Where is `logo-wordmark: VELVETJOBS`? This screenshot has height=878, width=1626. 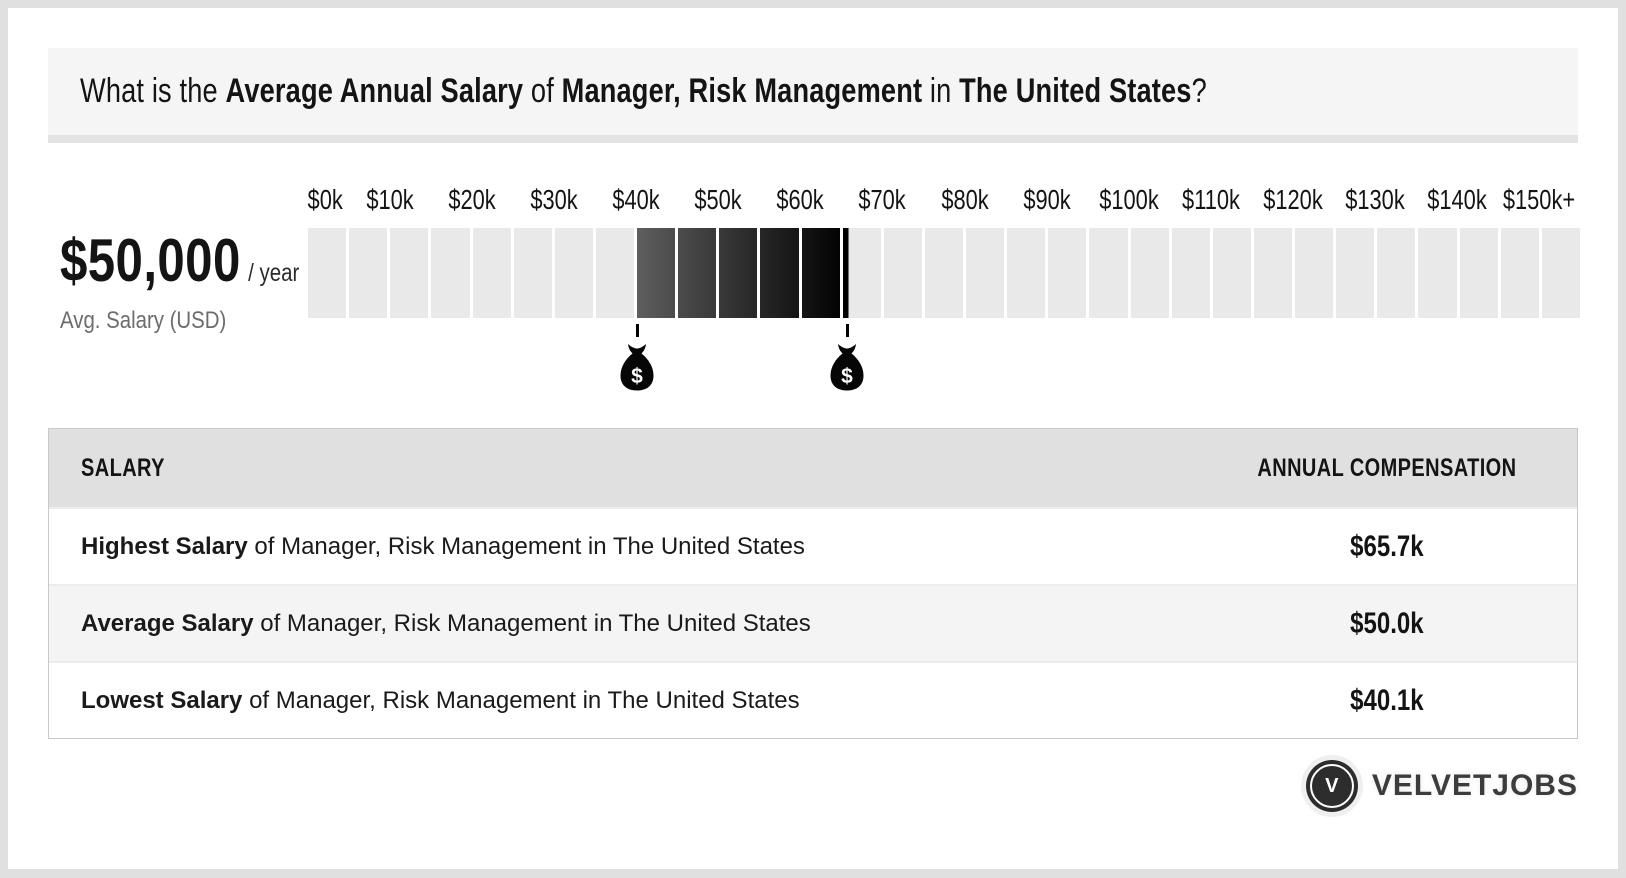 logo-wordmark: VELVETJOBS is located at coordinates (1474, 785).